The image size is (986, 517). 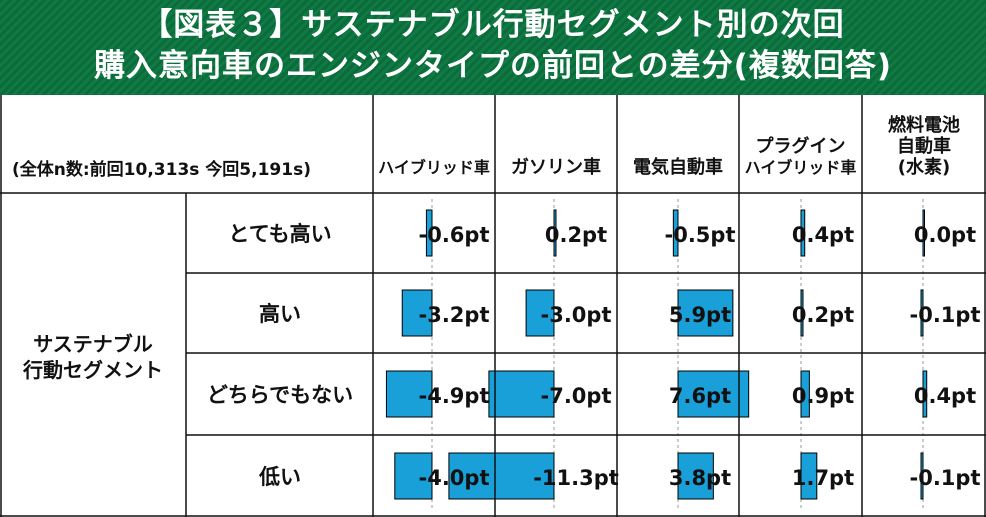 I want to click on value-label: 7.6pt, so click(x=700, y=396).